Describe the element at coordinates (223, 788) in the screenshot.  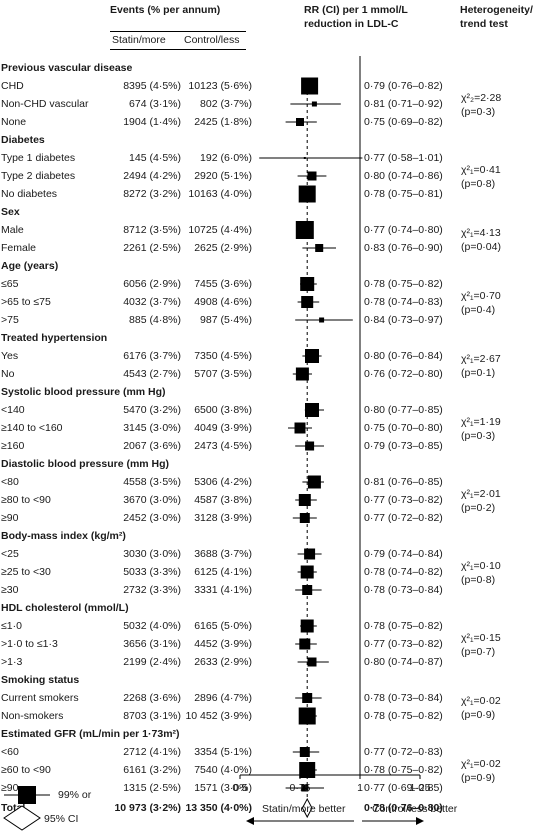
I see `control-events: 1571 (3·0%)` at that location.